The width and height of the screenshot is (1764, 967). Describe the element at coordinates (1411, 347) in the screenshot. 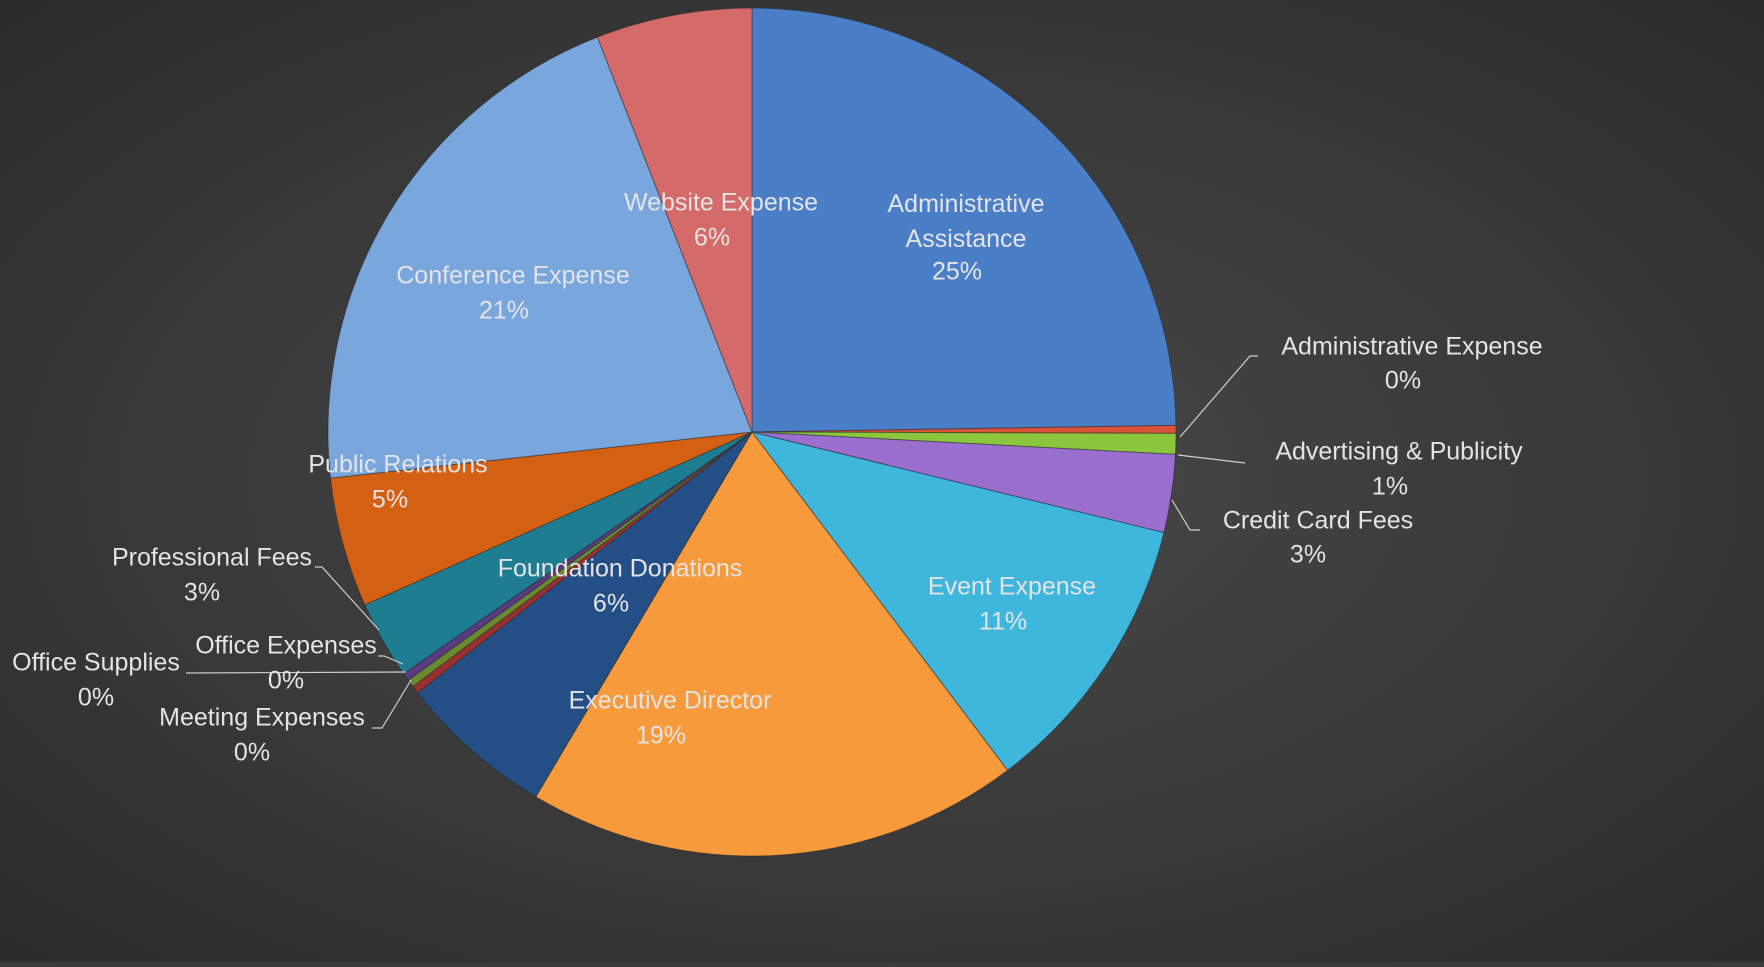

I see `slice-label: Administrative Expense` at that location.